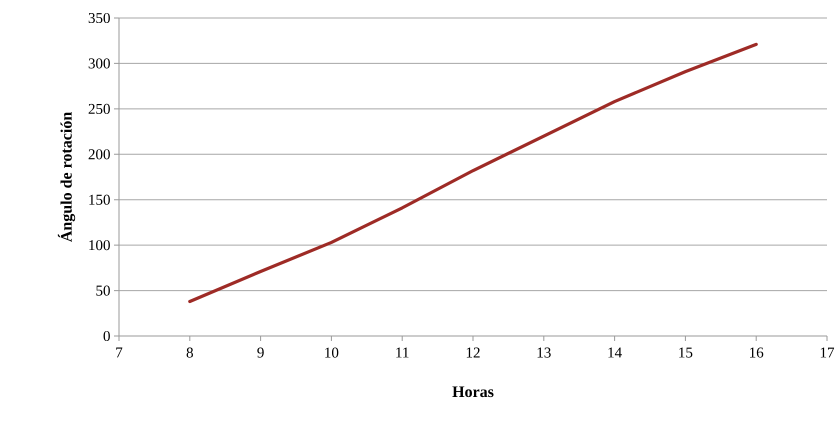  I want to click on x-tick-label: 11, so click(402, 353).